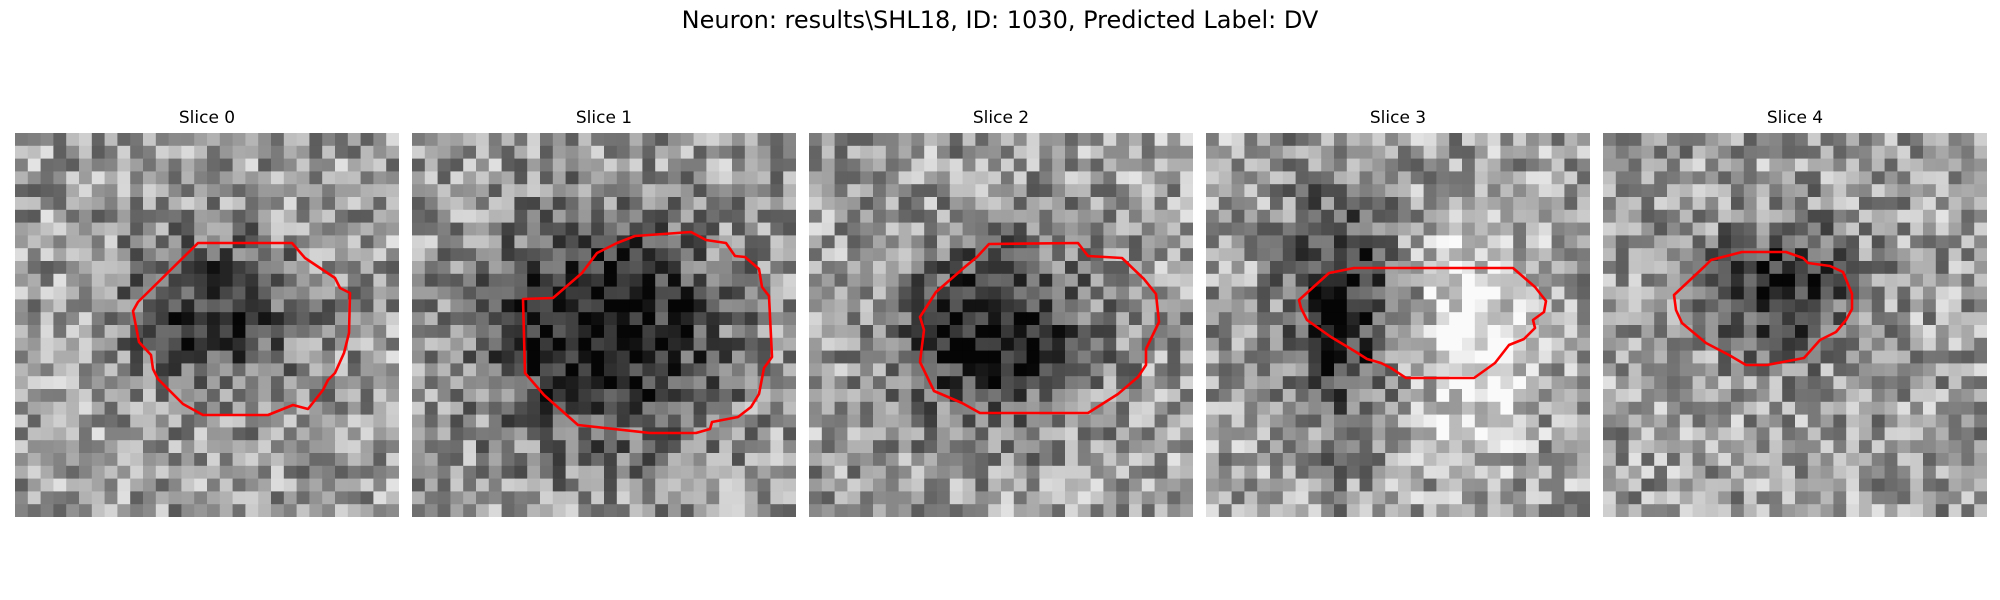 This screenshot has width=2000, height=600. Describe the element at coordinates (1398, 118) in the screenshot. I see `slice-title: Slice 3` at that location.